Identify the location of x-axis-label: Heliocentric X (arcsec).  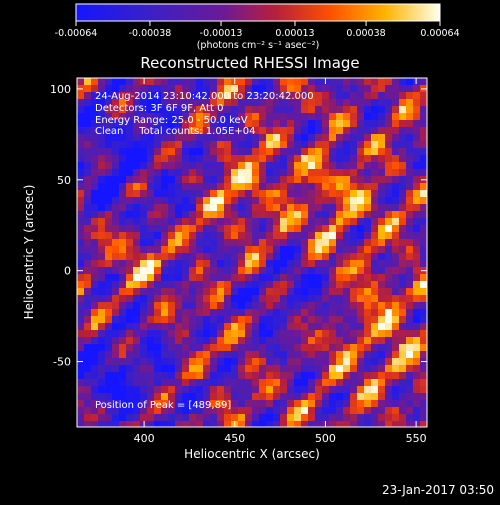
(252, 454).